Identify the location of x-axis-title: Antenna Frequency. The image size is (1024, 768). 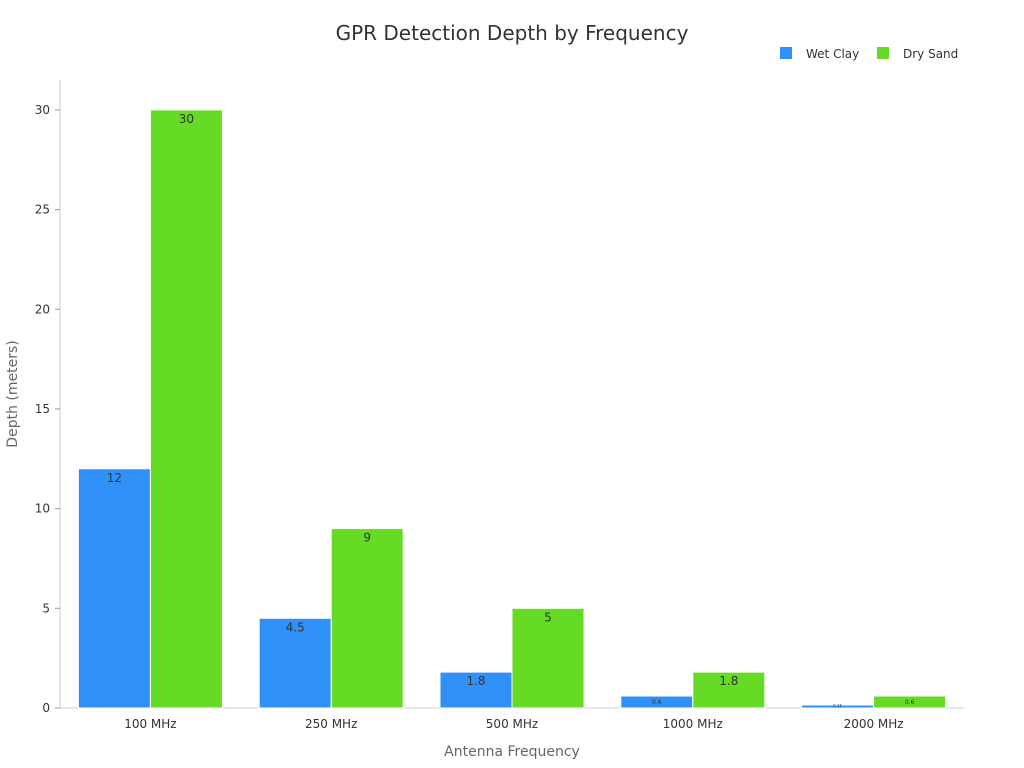
(512, 752).